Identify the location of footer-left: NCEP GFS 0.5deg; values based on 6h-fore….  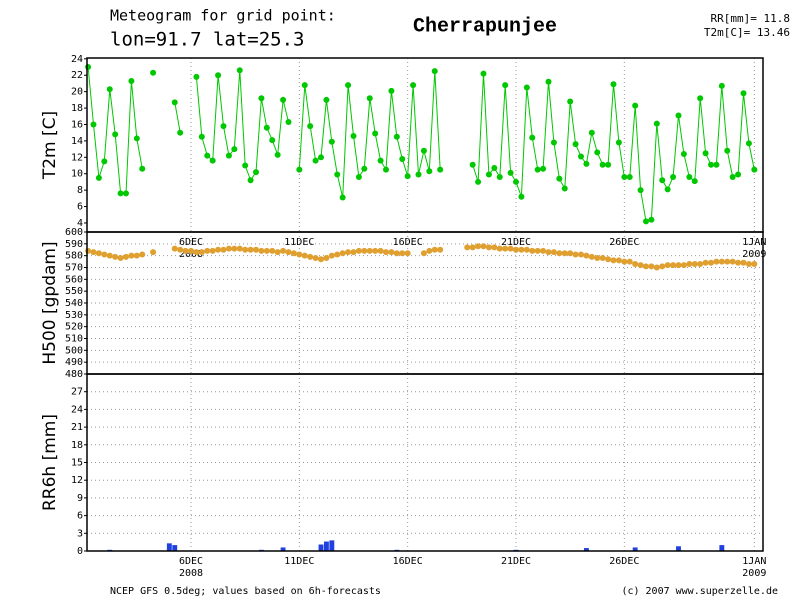
(245, 591).